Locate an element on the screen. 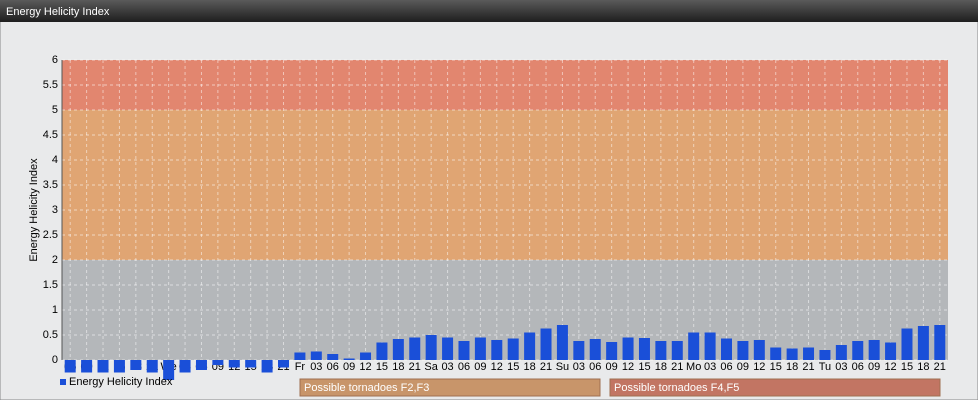  x-tick-label: Fr is located at coordinates (300, 367).